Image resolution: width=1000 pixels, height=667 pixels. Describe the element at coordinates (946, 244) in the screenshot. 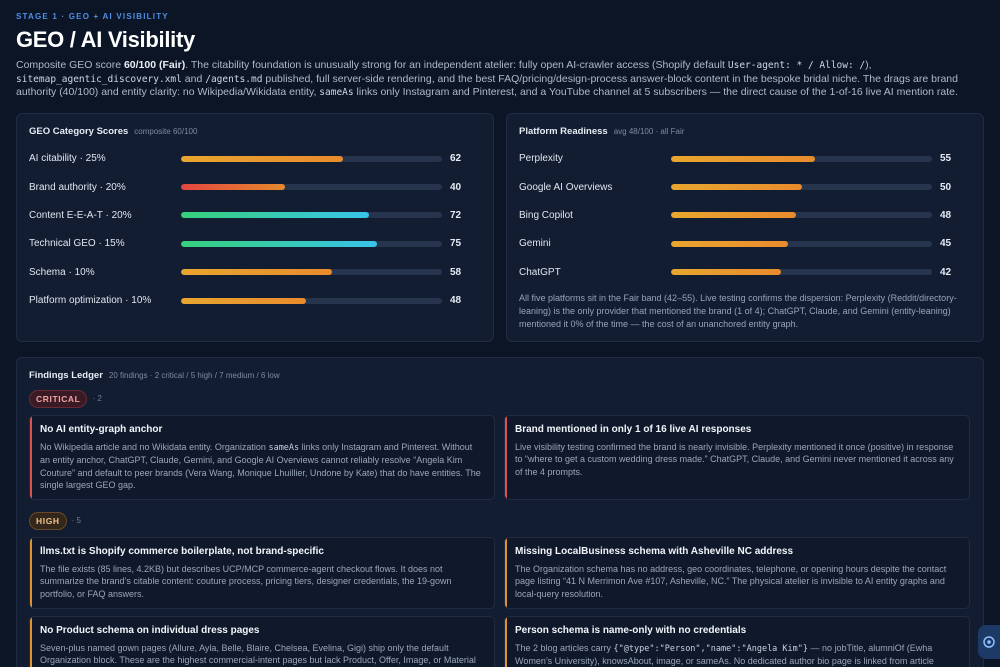

I see `platform-bar-value: 45` at that location.